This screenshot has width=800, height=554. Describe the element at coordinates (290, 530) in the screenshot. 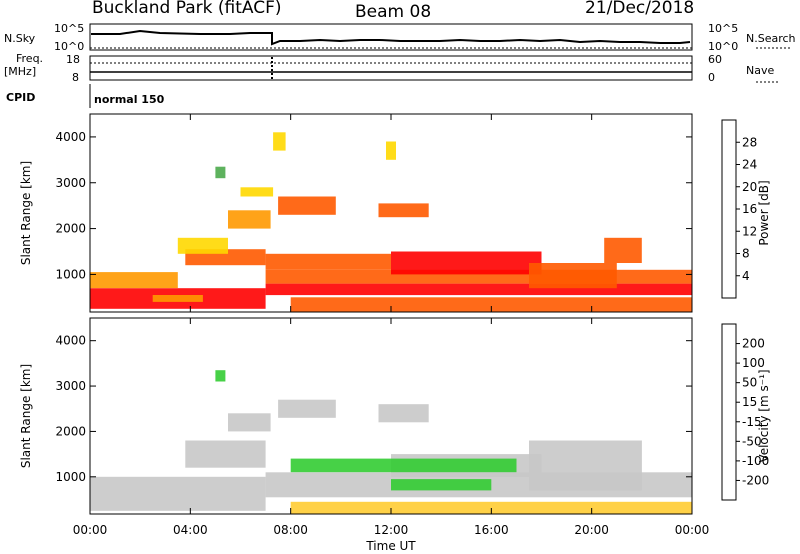

I see `x-tick-label-2: 08:00` at that location.